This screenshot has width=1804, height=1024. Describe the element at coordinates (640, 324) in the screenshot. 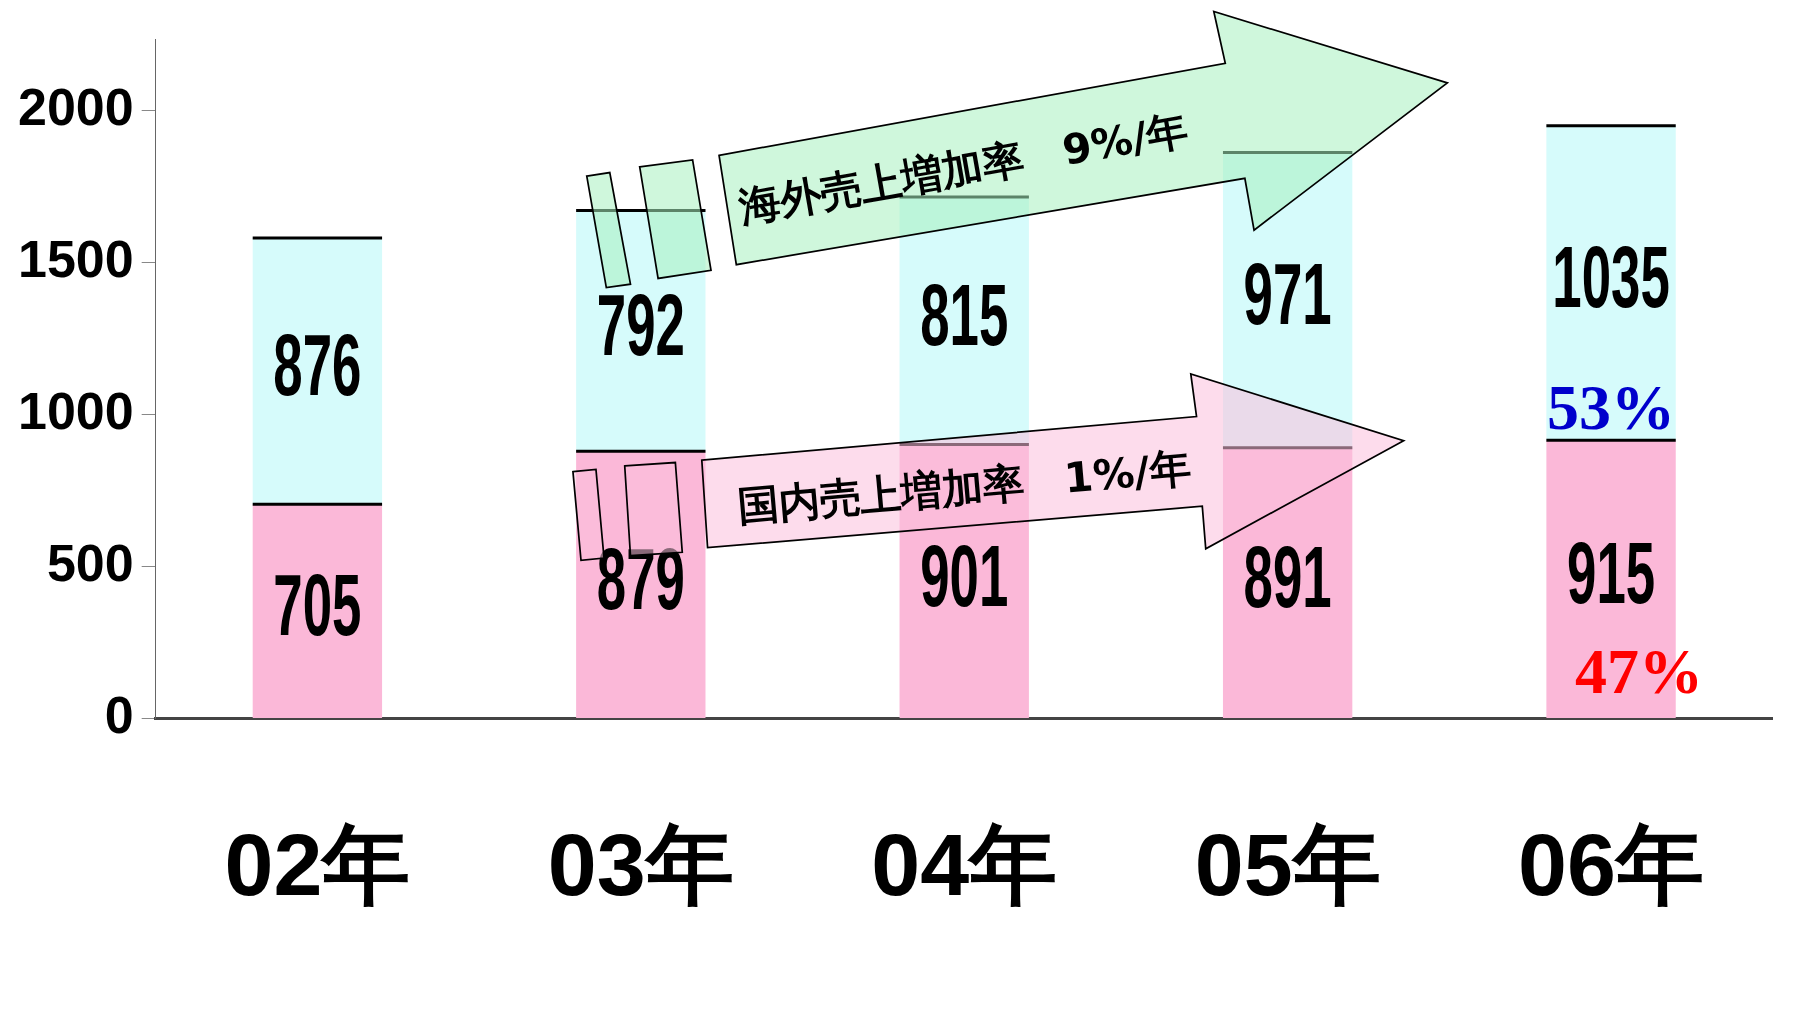

I see `data-label: 792` at that location.